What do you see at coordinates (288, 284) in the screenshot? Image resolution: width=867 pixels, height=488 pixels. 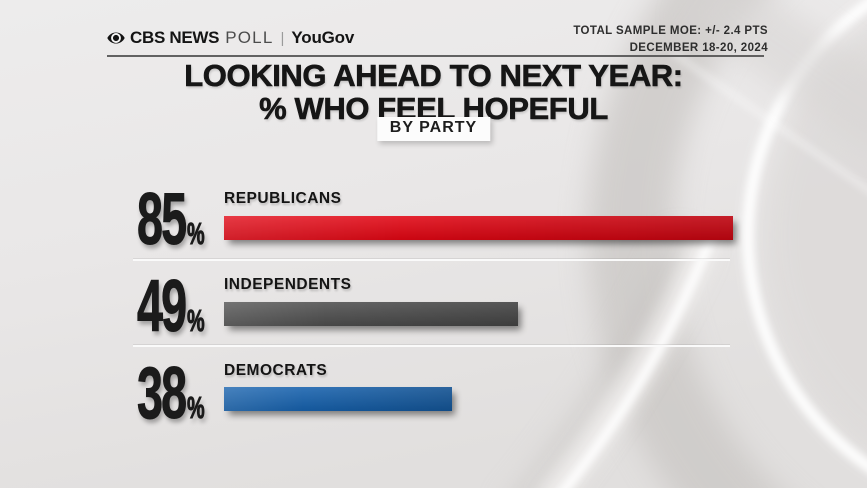 I see `label-independents: INDEPENDENTS` at bounding box center [288, 284].